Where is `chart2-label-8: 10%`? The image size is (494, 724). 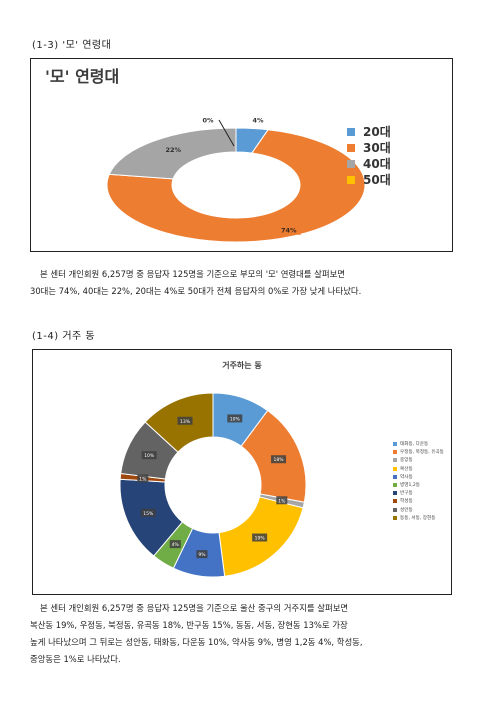 chart2-label-8: 10% is located at coordinates (149, 455).